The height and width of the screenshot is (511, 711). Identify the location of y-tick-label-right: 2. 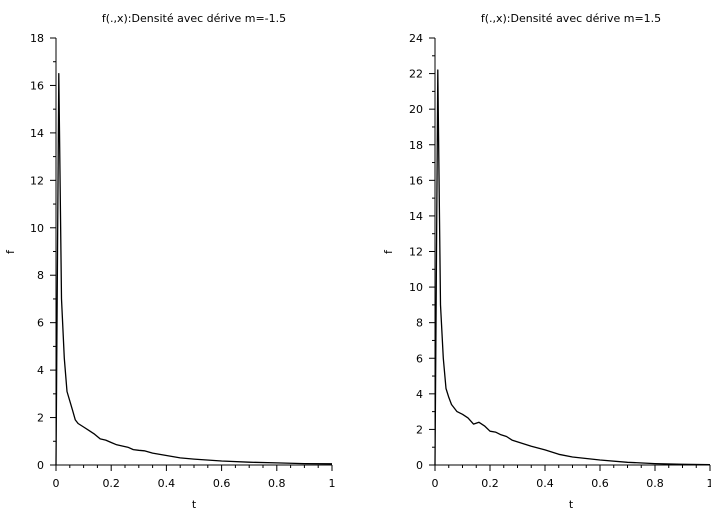
(419, 429).